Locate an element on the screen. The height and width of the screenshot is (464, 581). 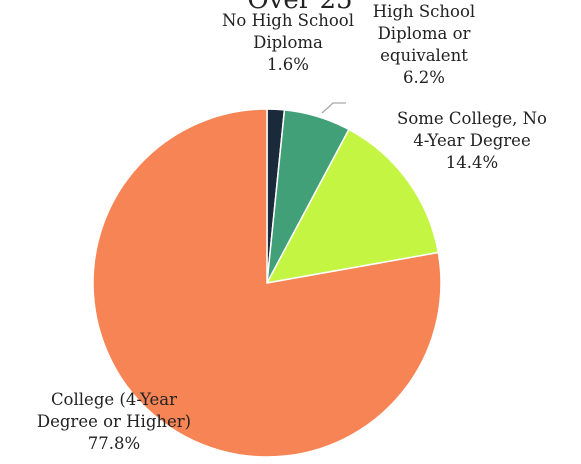
slice-label-line: Degree or Higher) is located at coordinates (114, 421).